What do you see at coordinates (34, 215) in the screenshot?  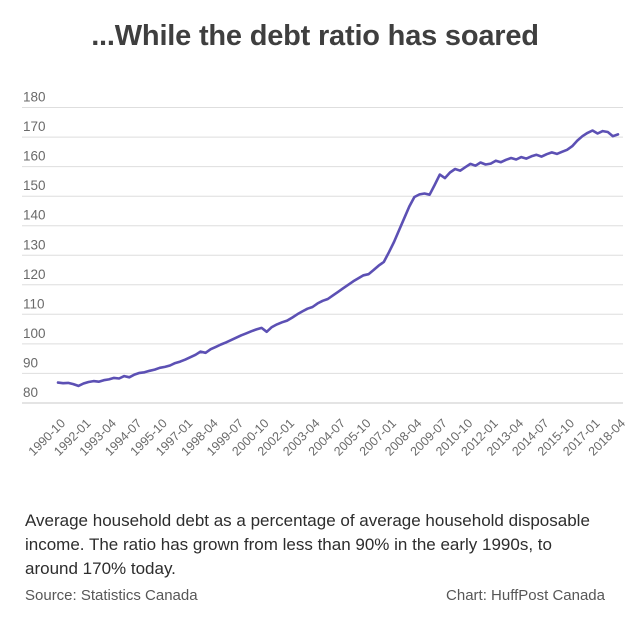 I see `y-axis-tick-label: 140` at bounding box center [34, 215].